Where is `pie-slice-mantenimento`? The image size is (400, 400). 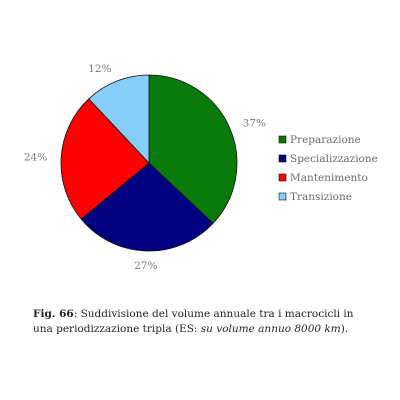 pie-slice-mantenimento is located at coordinates (105, 159).